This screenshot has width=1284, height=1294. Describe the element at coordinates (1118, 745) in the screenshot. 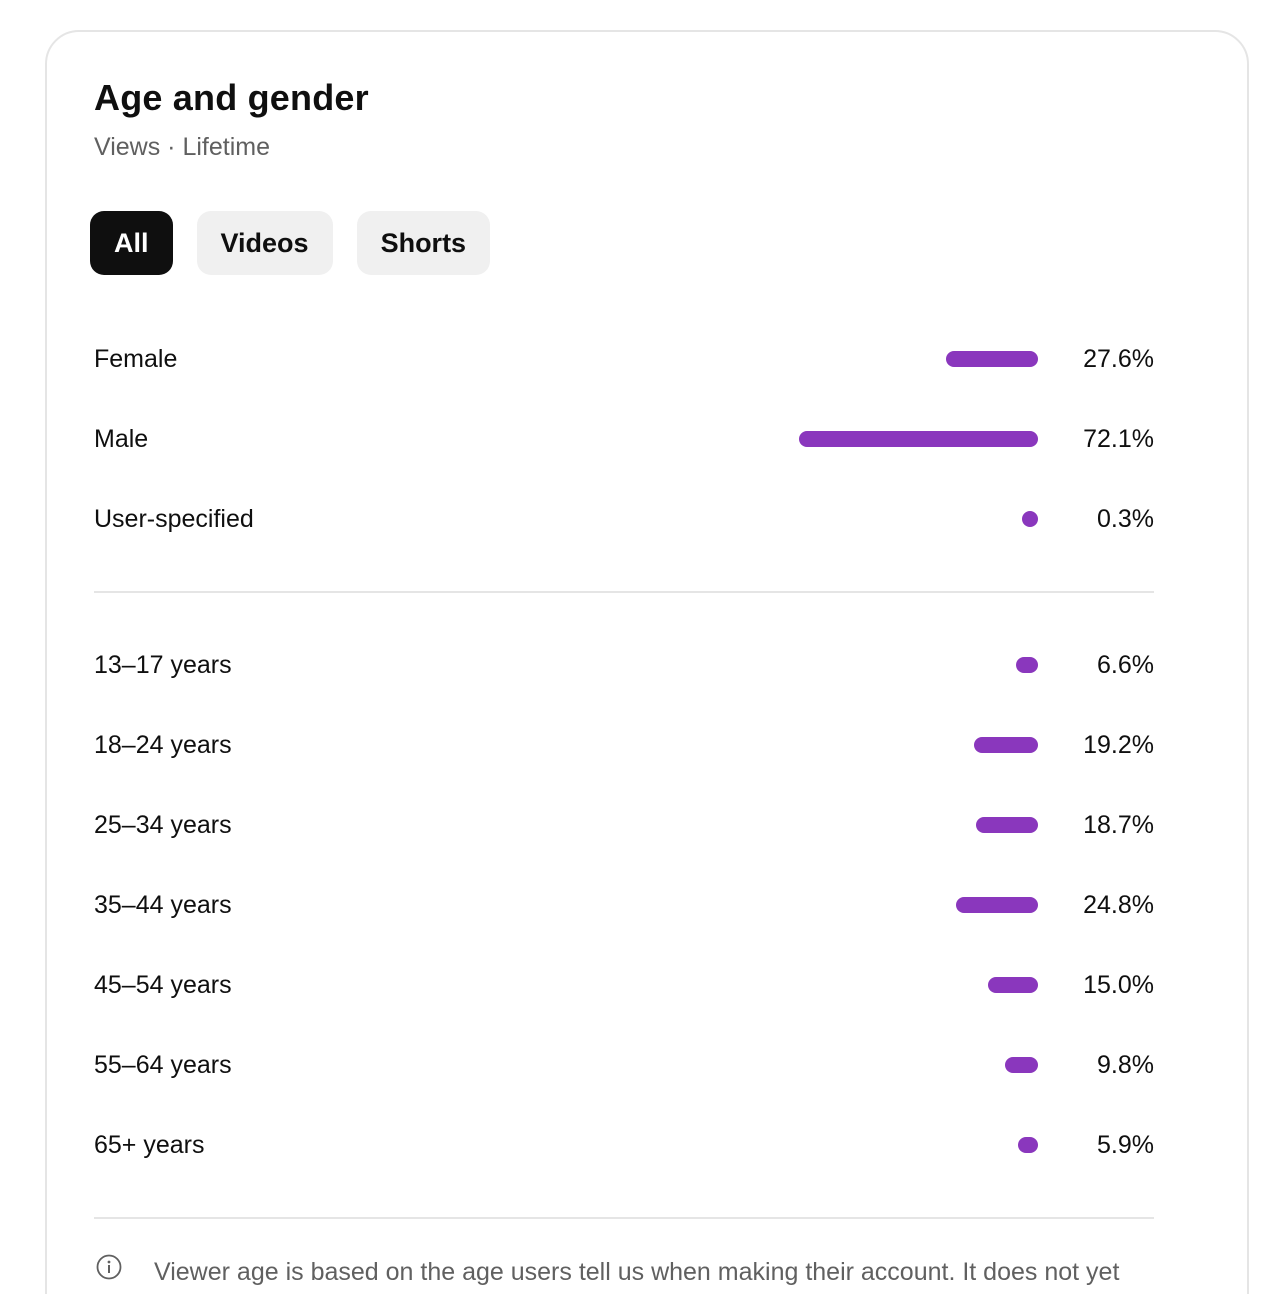

I see `row-value: 19.2%` at that location.